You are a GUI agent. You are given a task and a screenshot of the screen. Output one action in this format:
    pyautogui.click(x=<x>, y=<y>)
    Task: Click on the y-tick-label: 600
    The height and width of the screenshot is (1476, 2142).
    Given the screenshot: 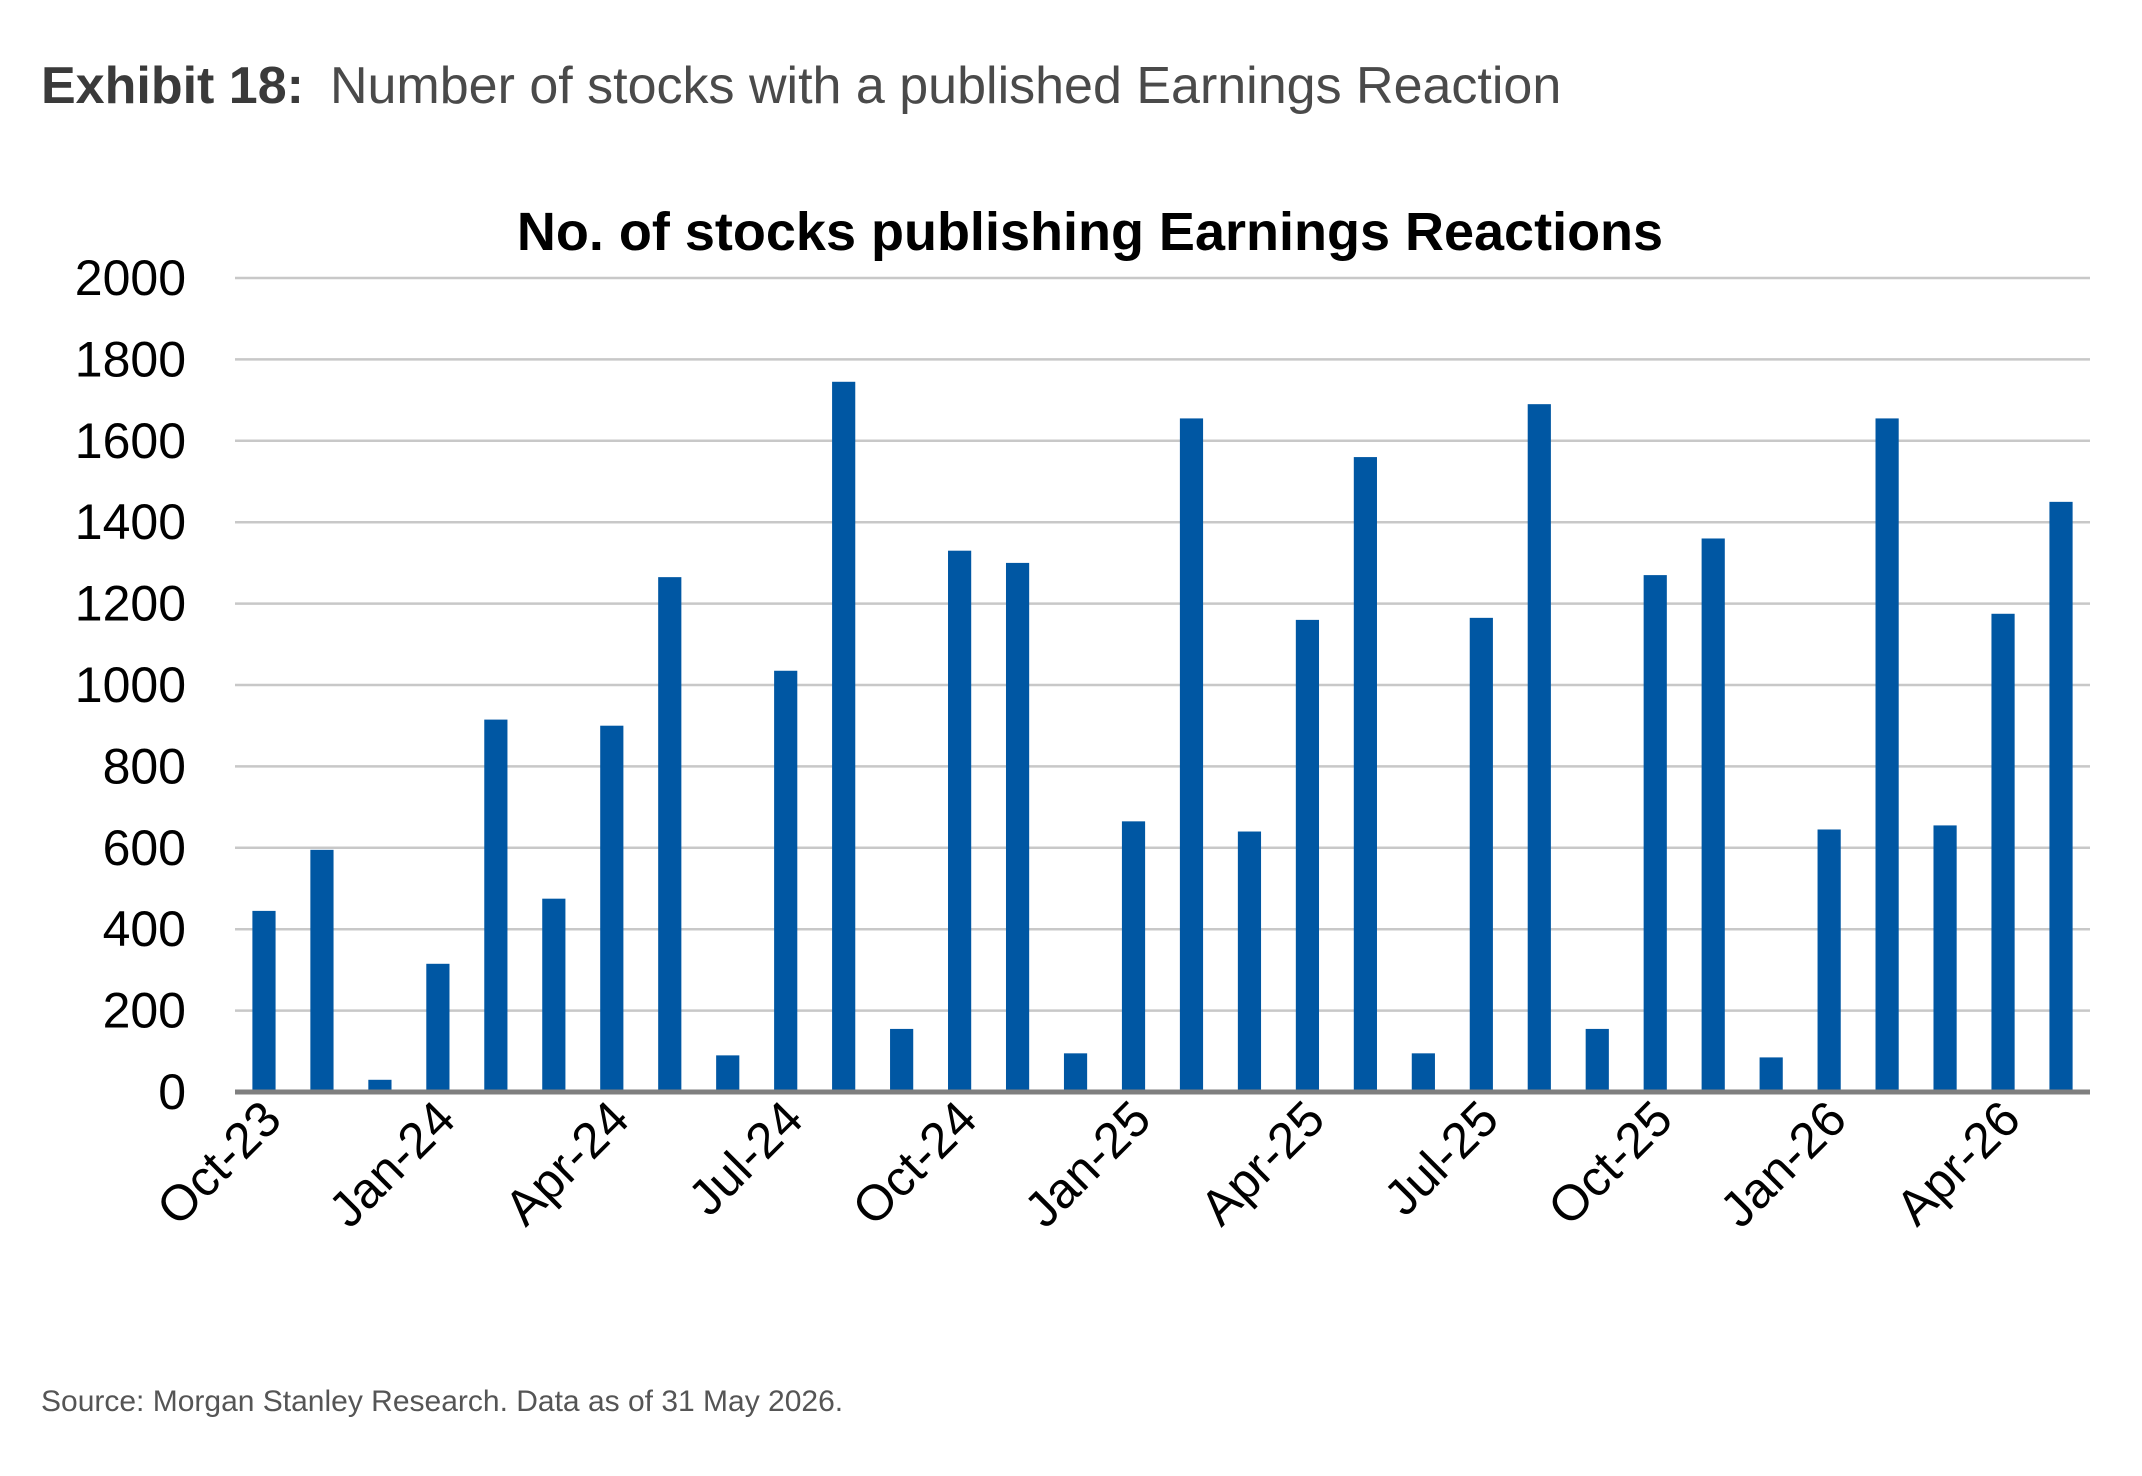 What is the action you would take?
    pyautogui.click(x=144, y=848)
    